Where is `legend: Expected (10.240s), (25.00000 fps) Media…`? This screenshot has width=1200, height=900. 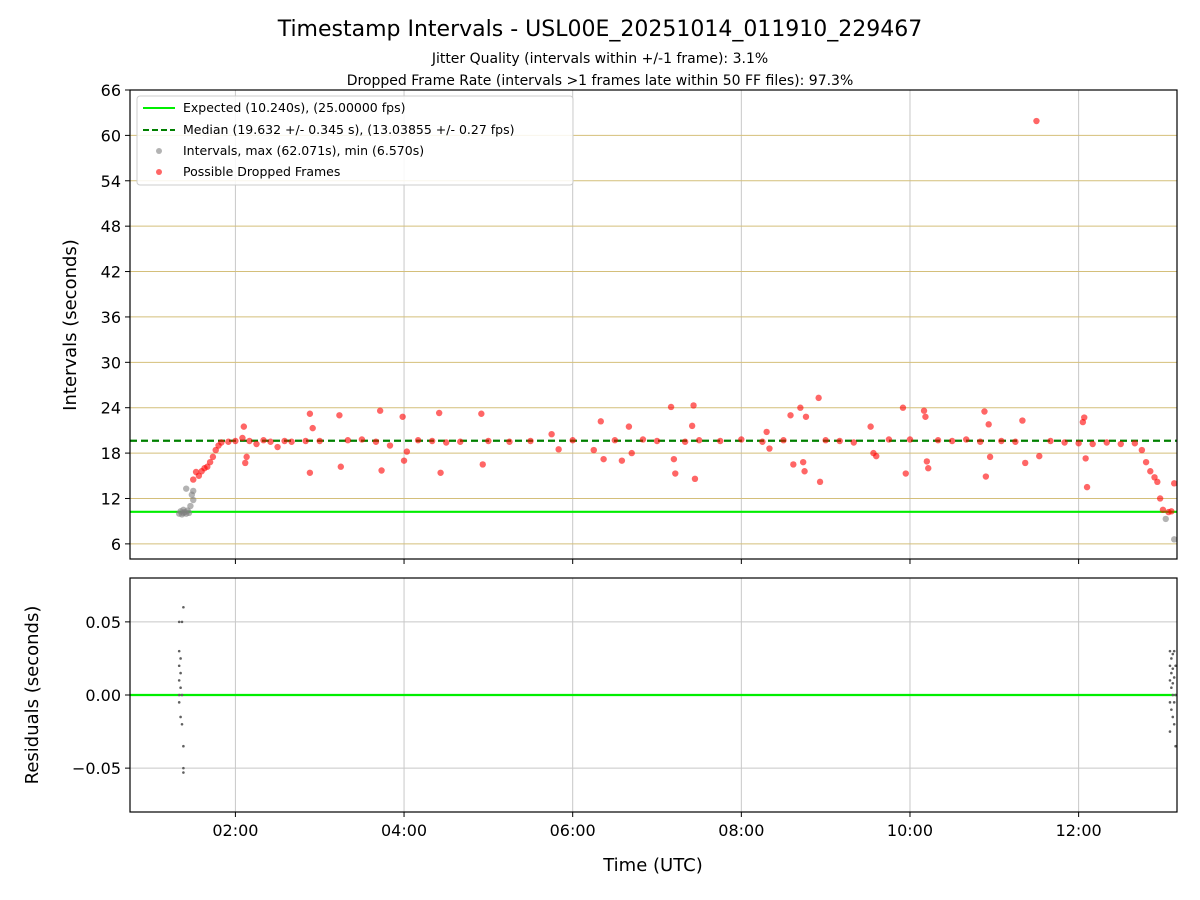
legend: Expected (10.240s), (25.00000 fps) Media… is located at coordinates (355, 140).